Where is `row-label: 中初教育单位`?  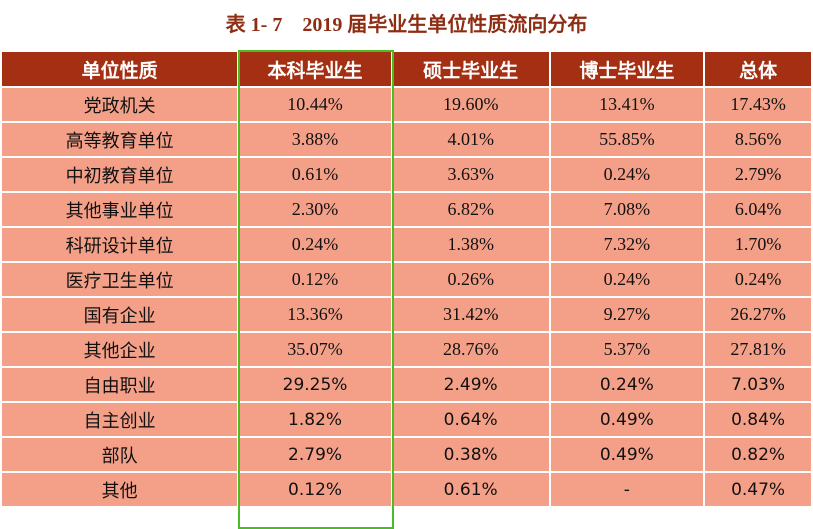 row-label: 中初教育单位 is located at coordinates (120, 174).